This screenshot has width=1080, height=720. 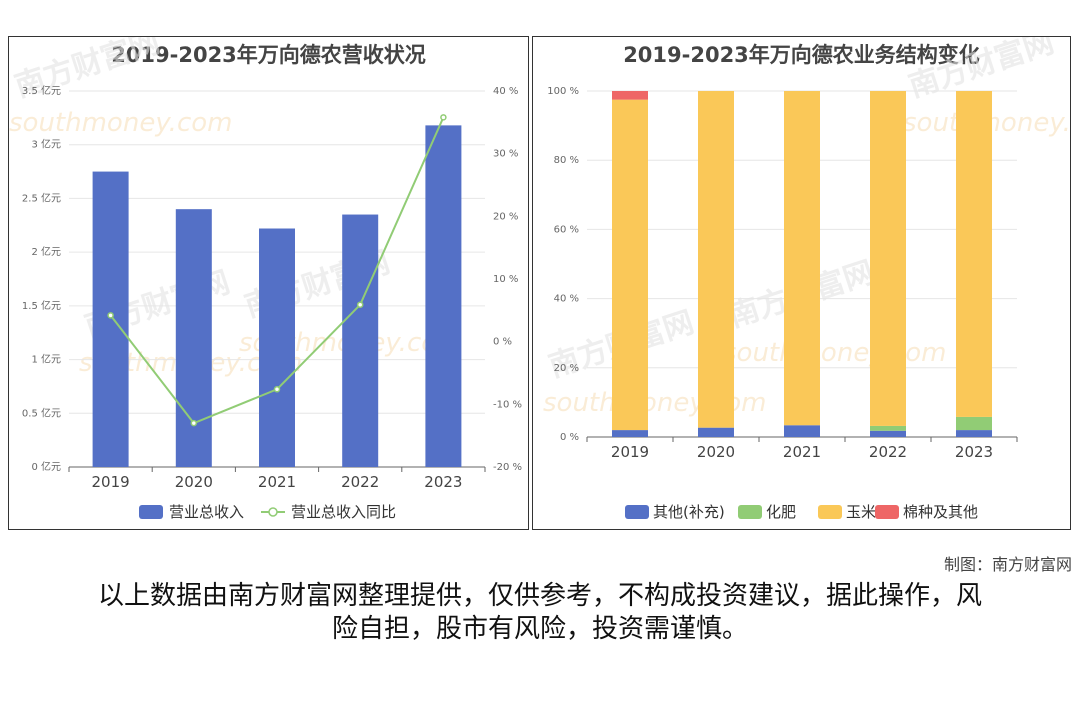 I want to click on chart-title: 2019-2023年万向德农营收状况, so click(x=268, y=55).